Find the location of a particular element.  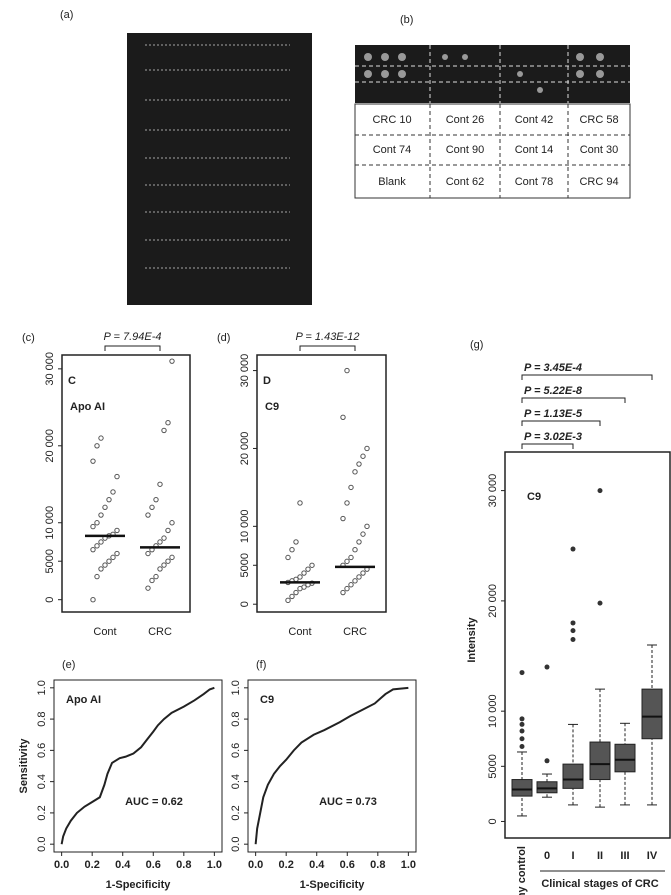

table-cell: Cont 62 is located at coordinates (465, 182).